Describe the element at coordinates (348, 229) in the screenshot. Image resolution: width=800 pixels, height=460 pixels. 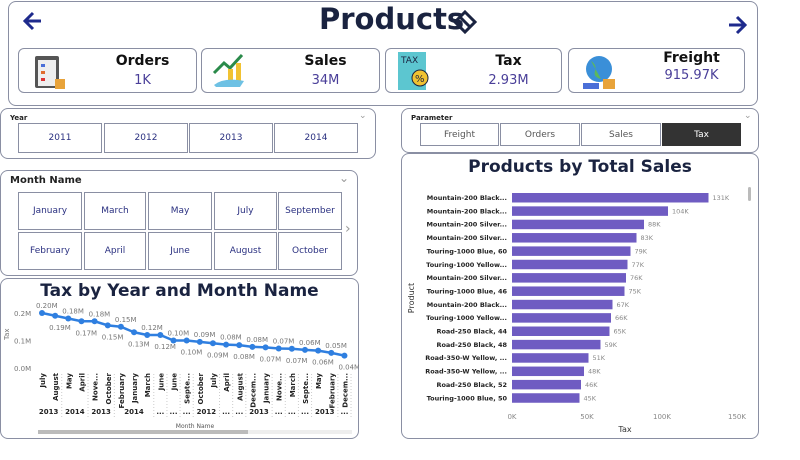
I see `chevron-right-icon: ›` at that location.